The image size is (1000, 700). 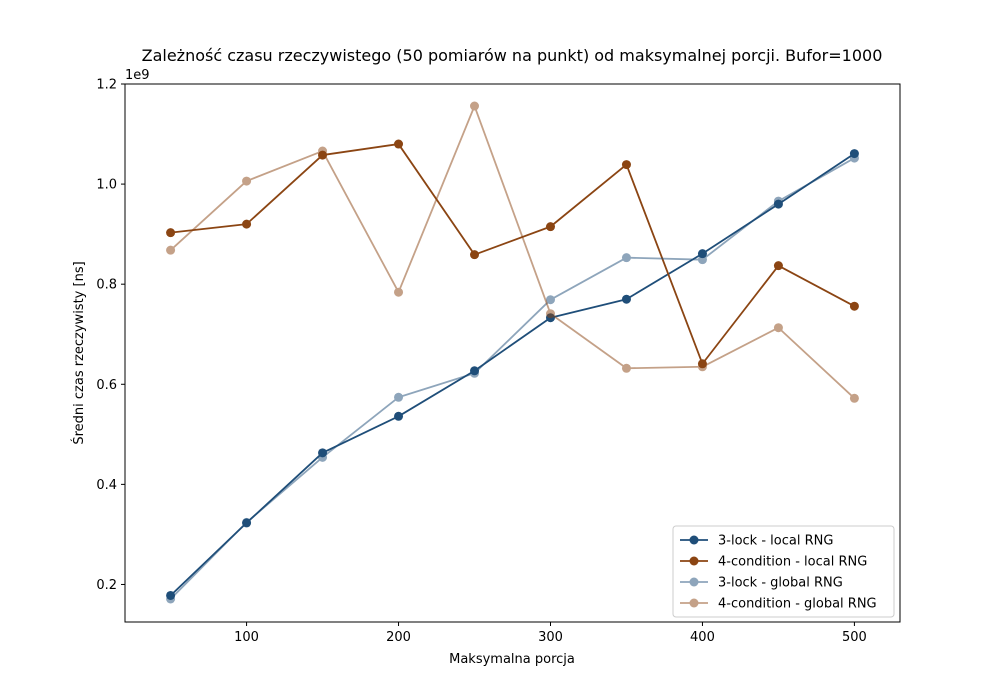 What do you see at coordinates (512, 659) in the screenshot?
I see `x-axis-label: Maksymalna porcja` at bounding box center [512, 659].